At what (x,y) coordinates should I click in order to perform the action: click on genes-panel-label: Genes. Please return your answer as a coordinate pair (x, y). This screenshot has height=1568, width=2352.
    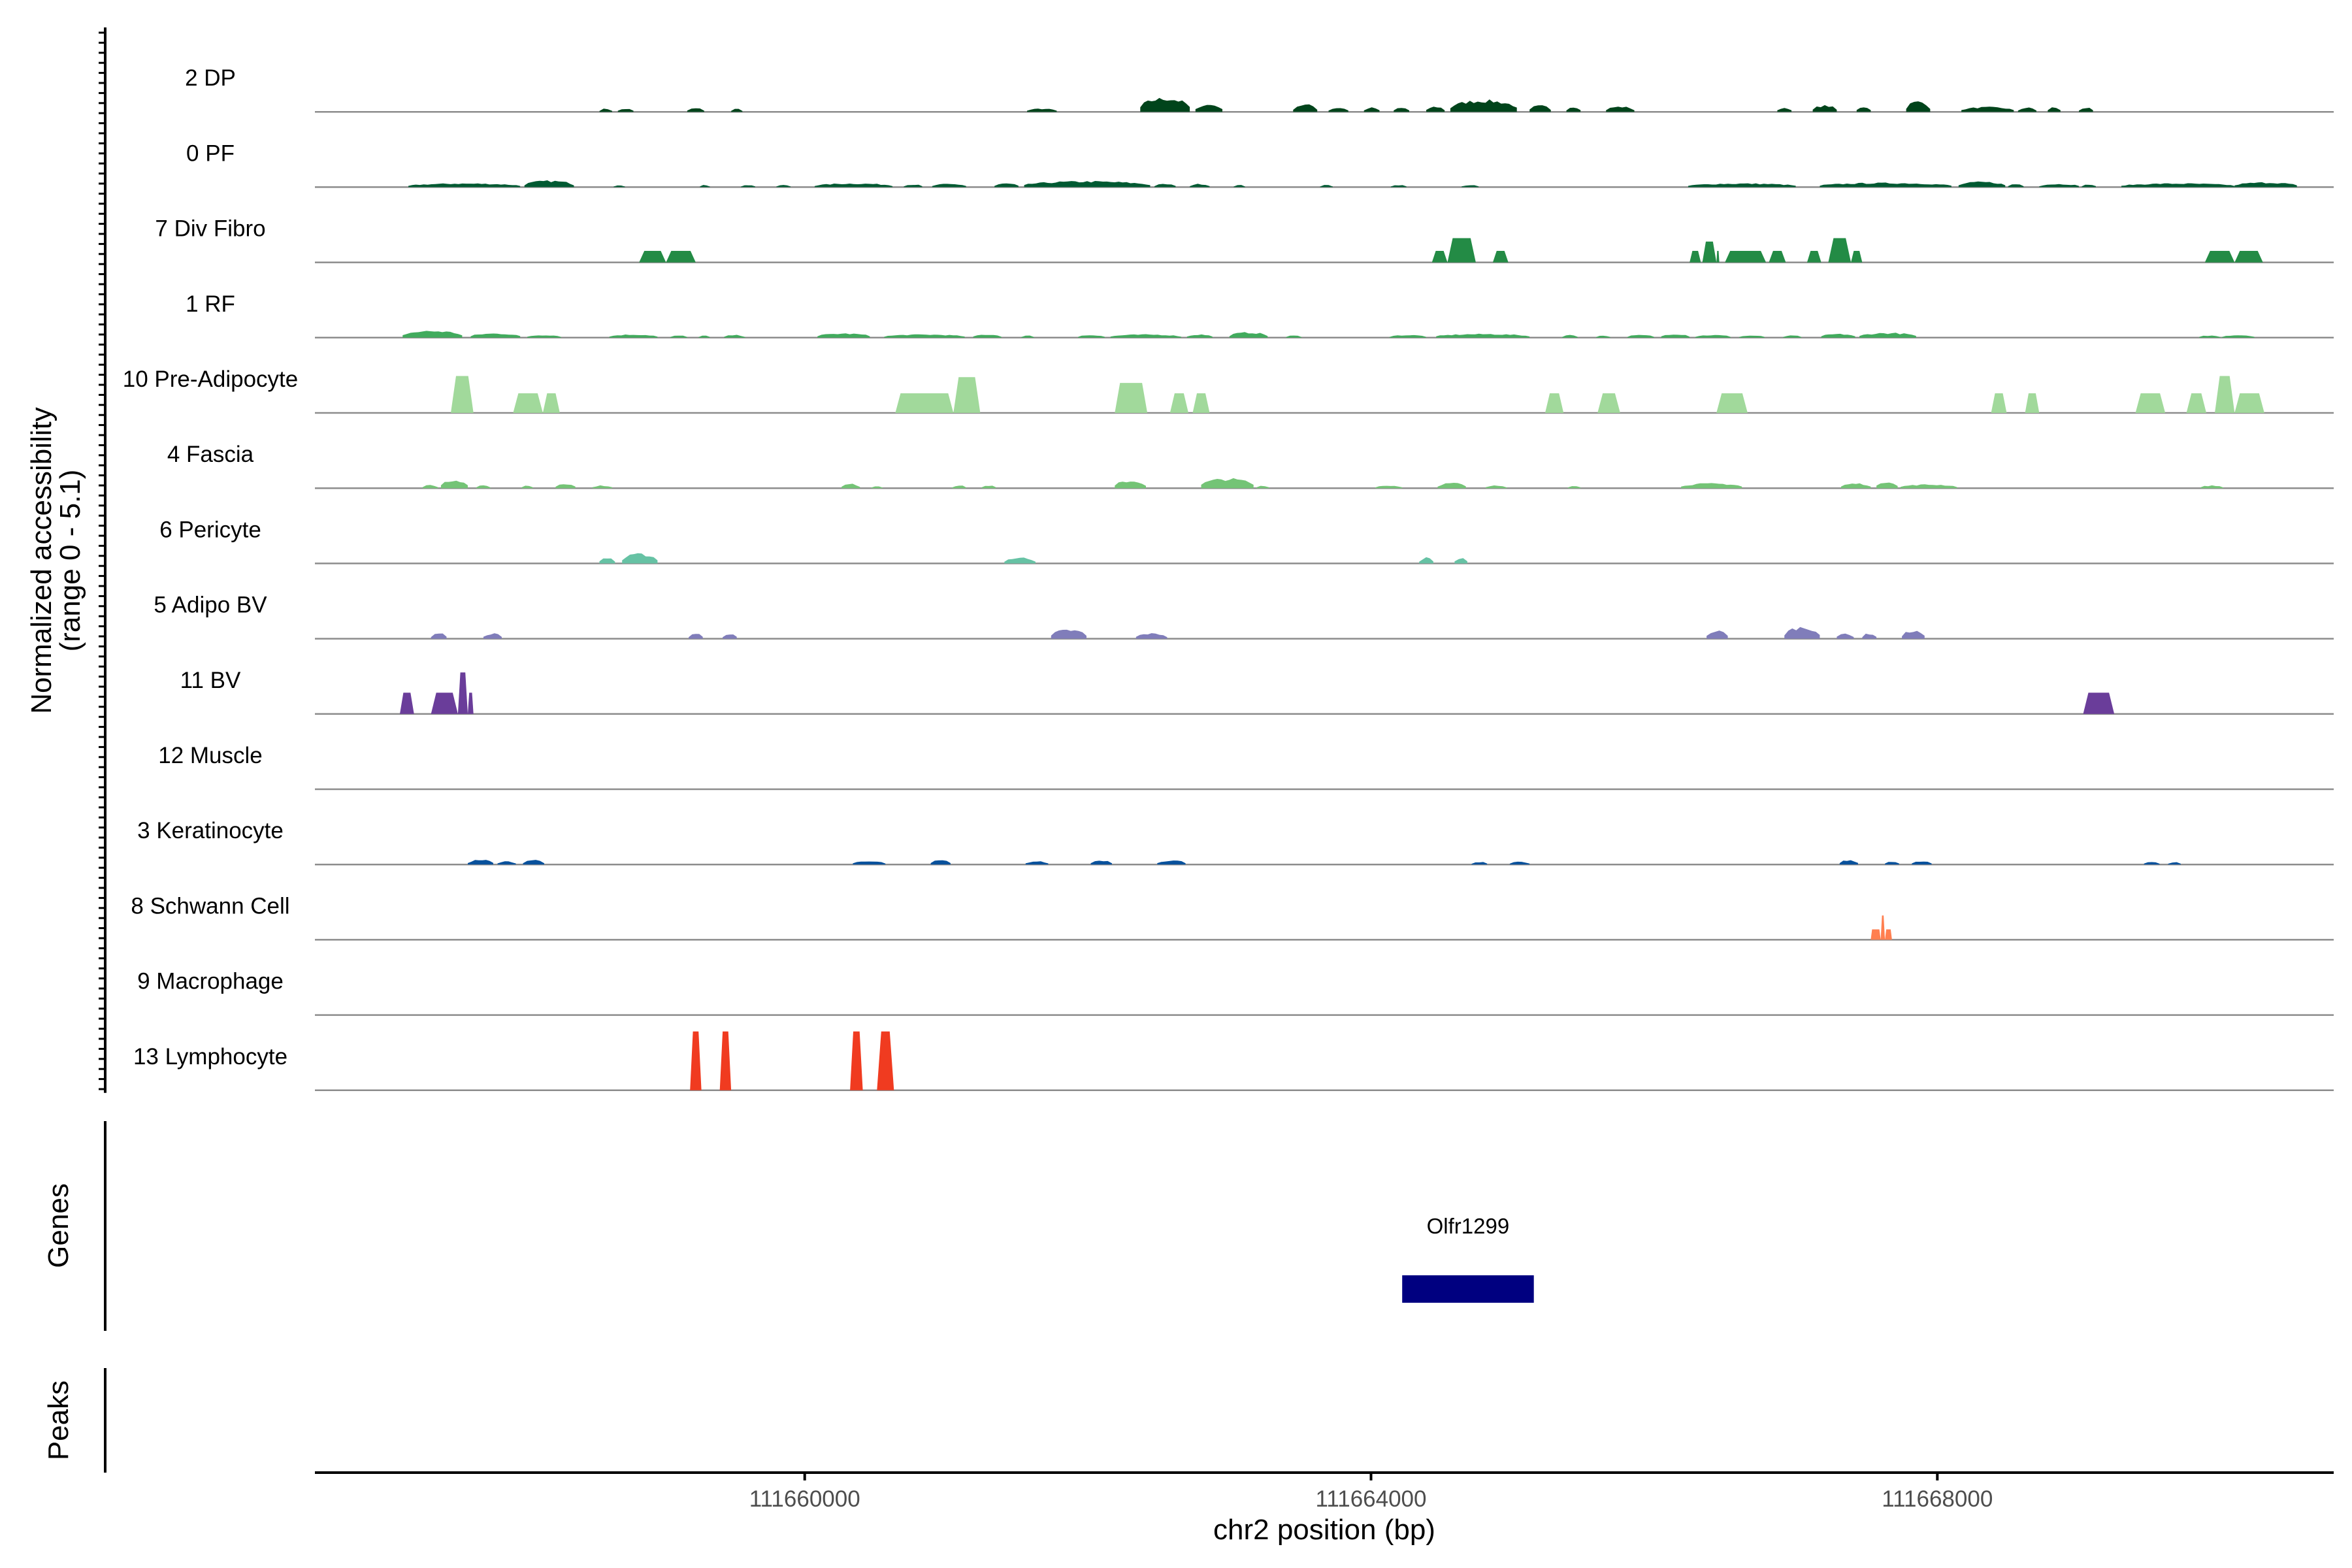
    Looking at the image, I should click on (58, 1225).